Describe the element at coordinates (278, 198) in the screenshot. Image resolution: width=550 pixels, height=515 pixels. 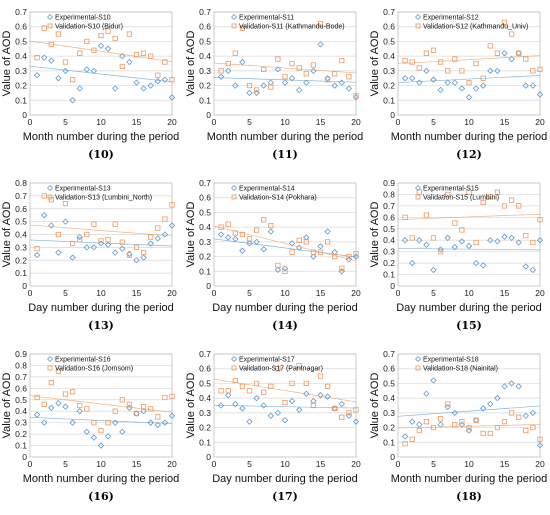
I see `legend-entry: Validation-S14 (Pokhara)` at that location.